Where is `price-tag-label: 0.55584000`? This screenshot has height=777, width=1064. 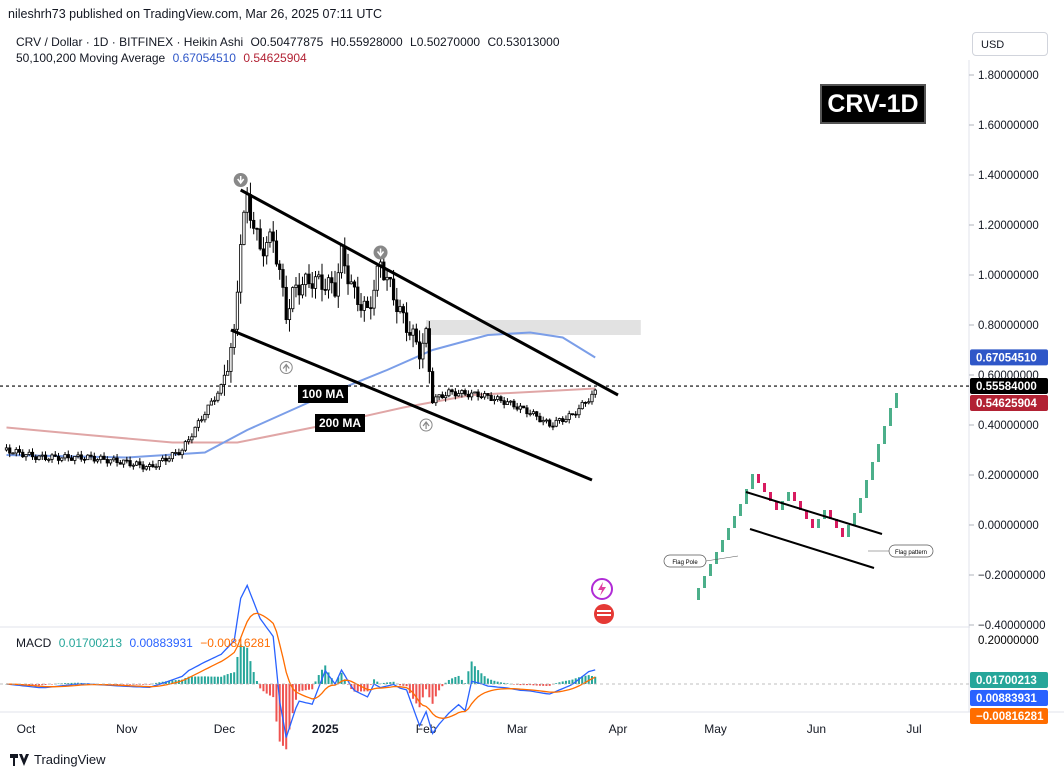
price-tag-label: 0.55584000 is located at coordinates (1006, 387).